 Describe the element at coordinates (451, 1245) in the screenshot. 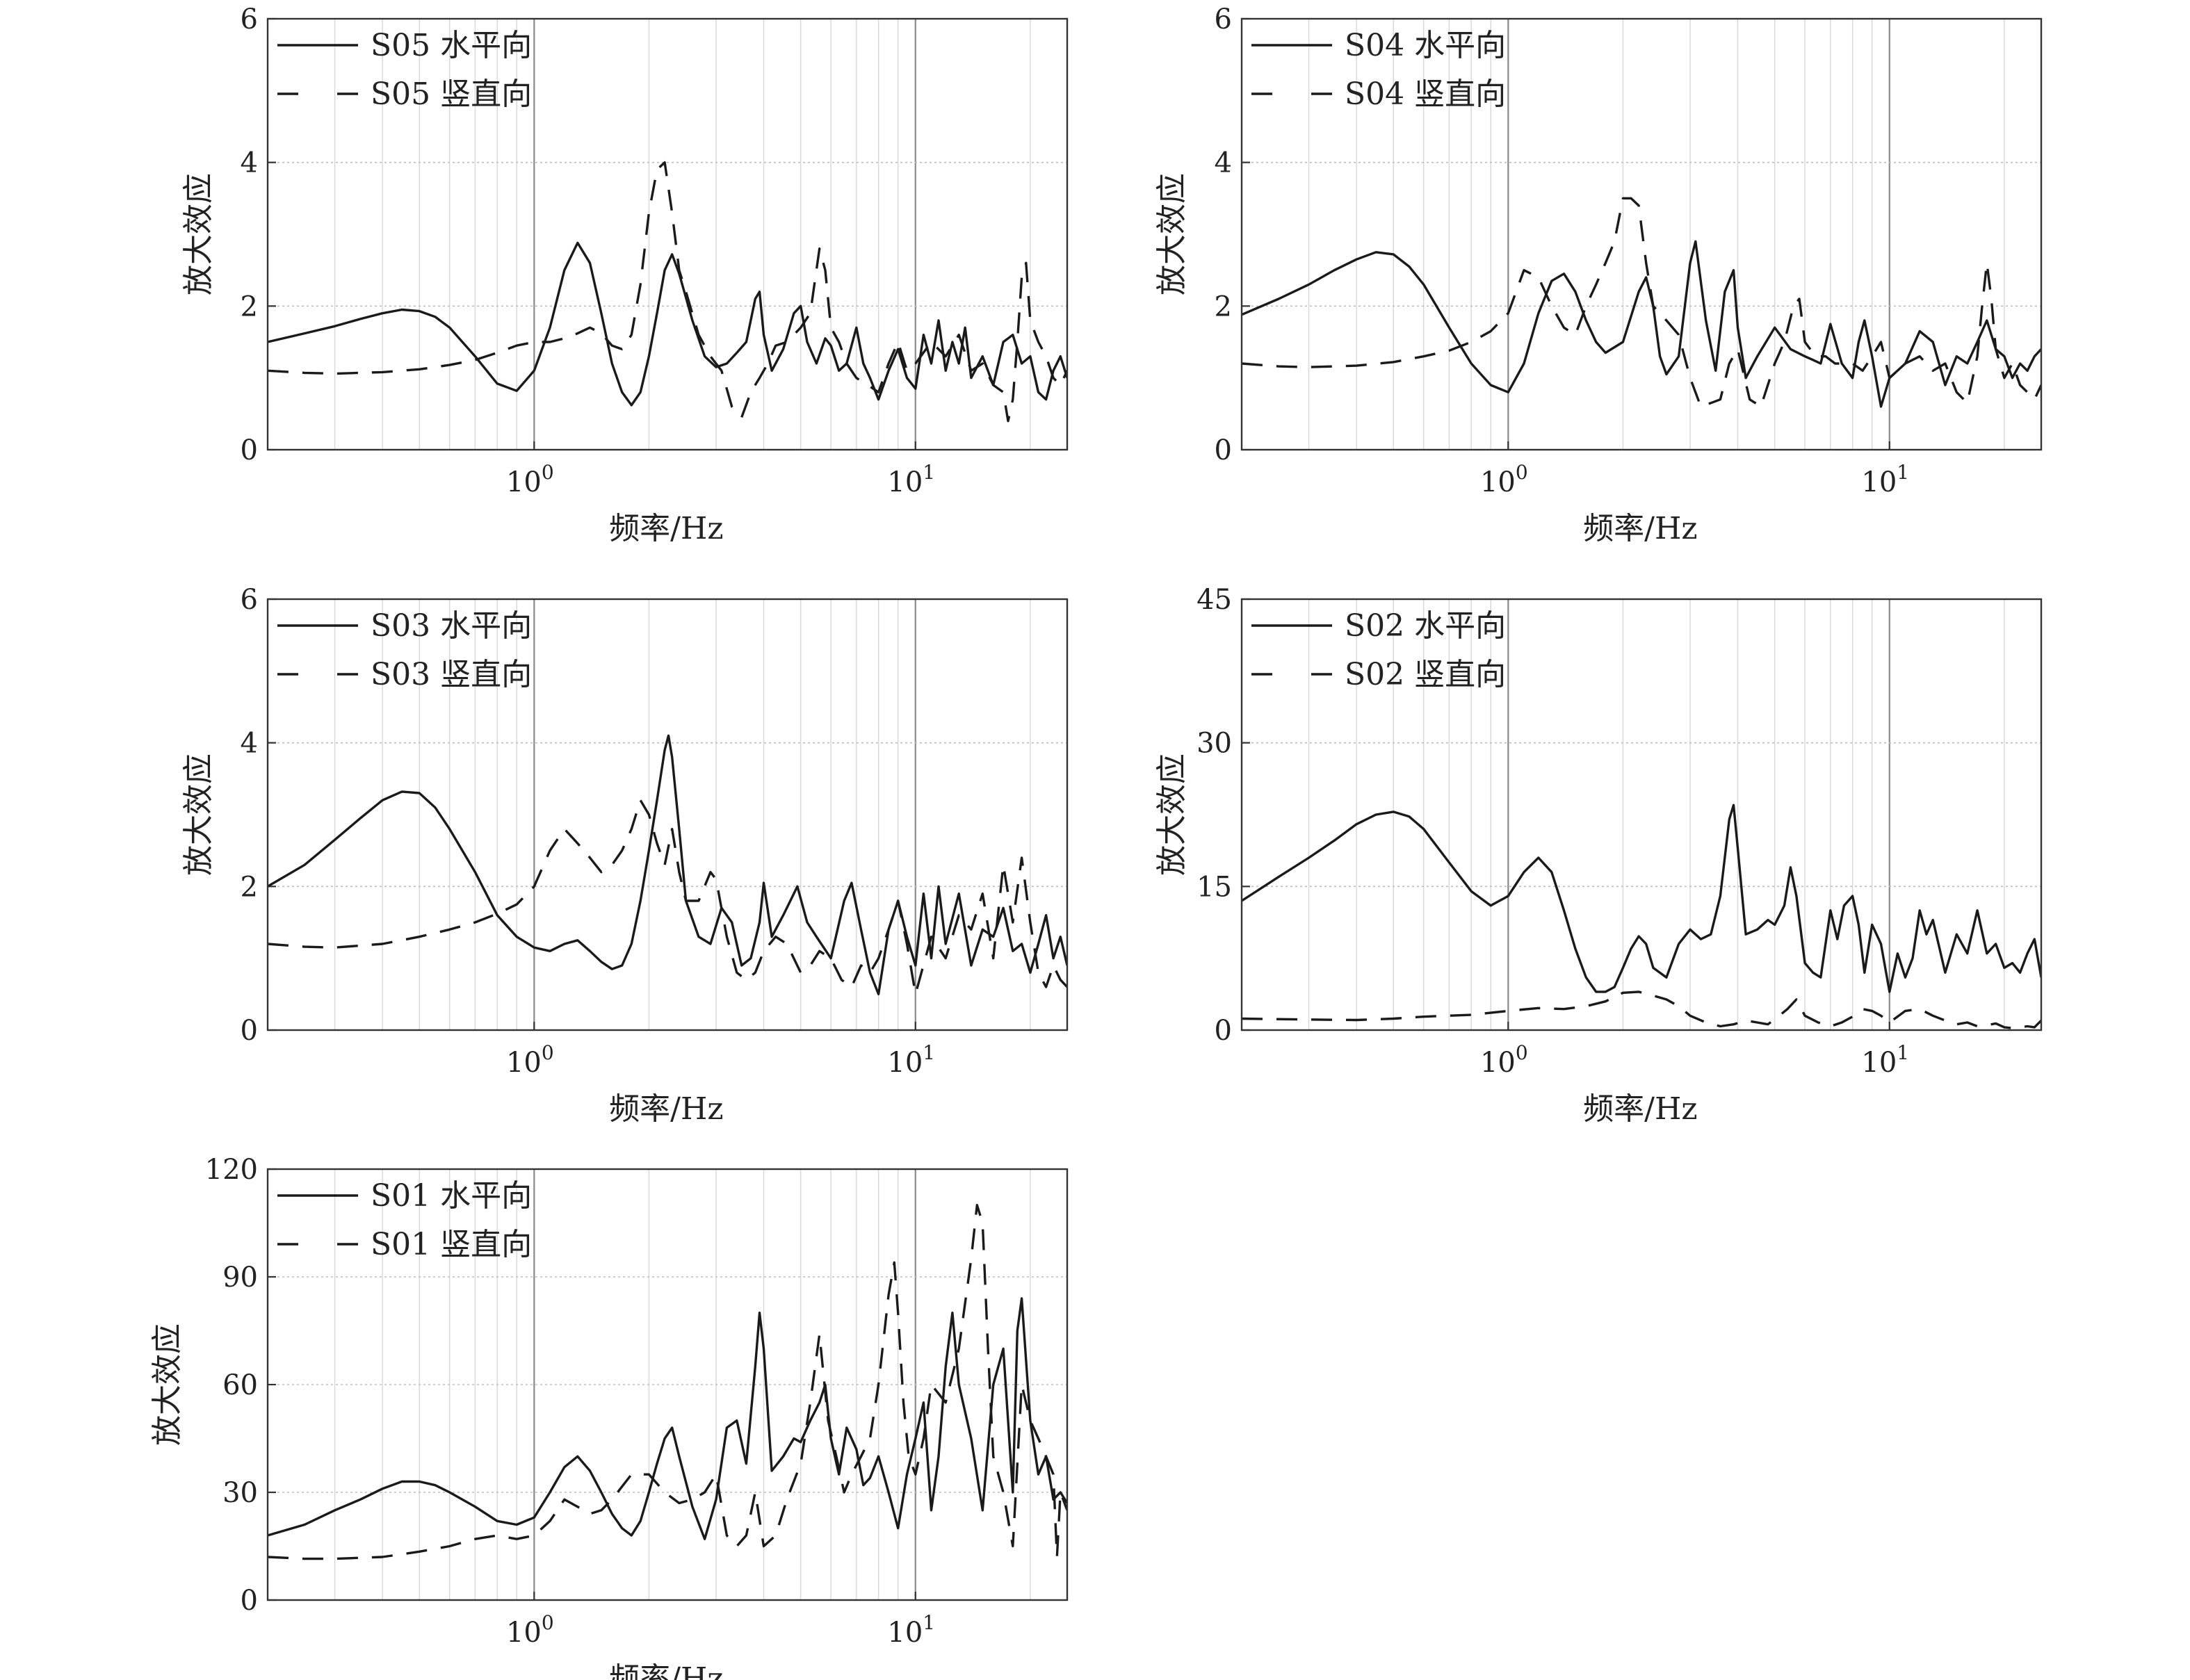

I see `legend-label: S01 竖直向` at that location.